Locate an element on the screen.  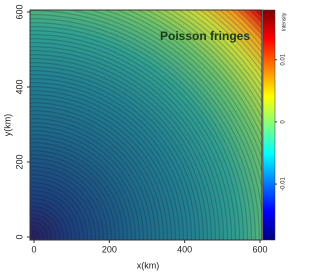
y-tick-label: 0 is located at coordinates (19, 236).